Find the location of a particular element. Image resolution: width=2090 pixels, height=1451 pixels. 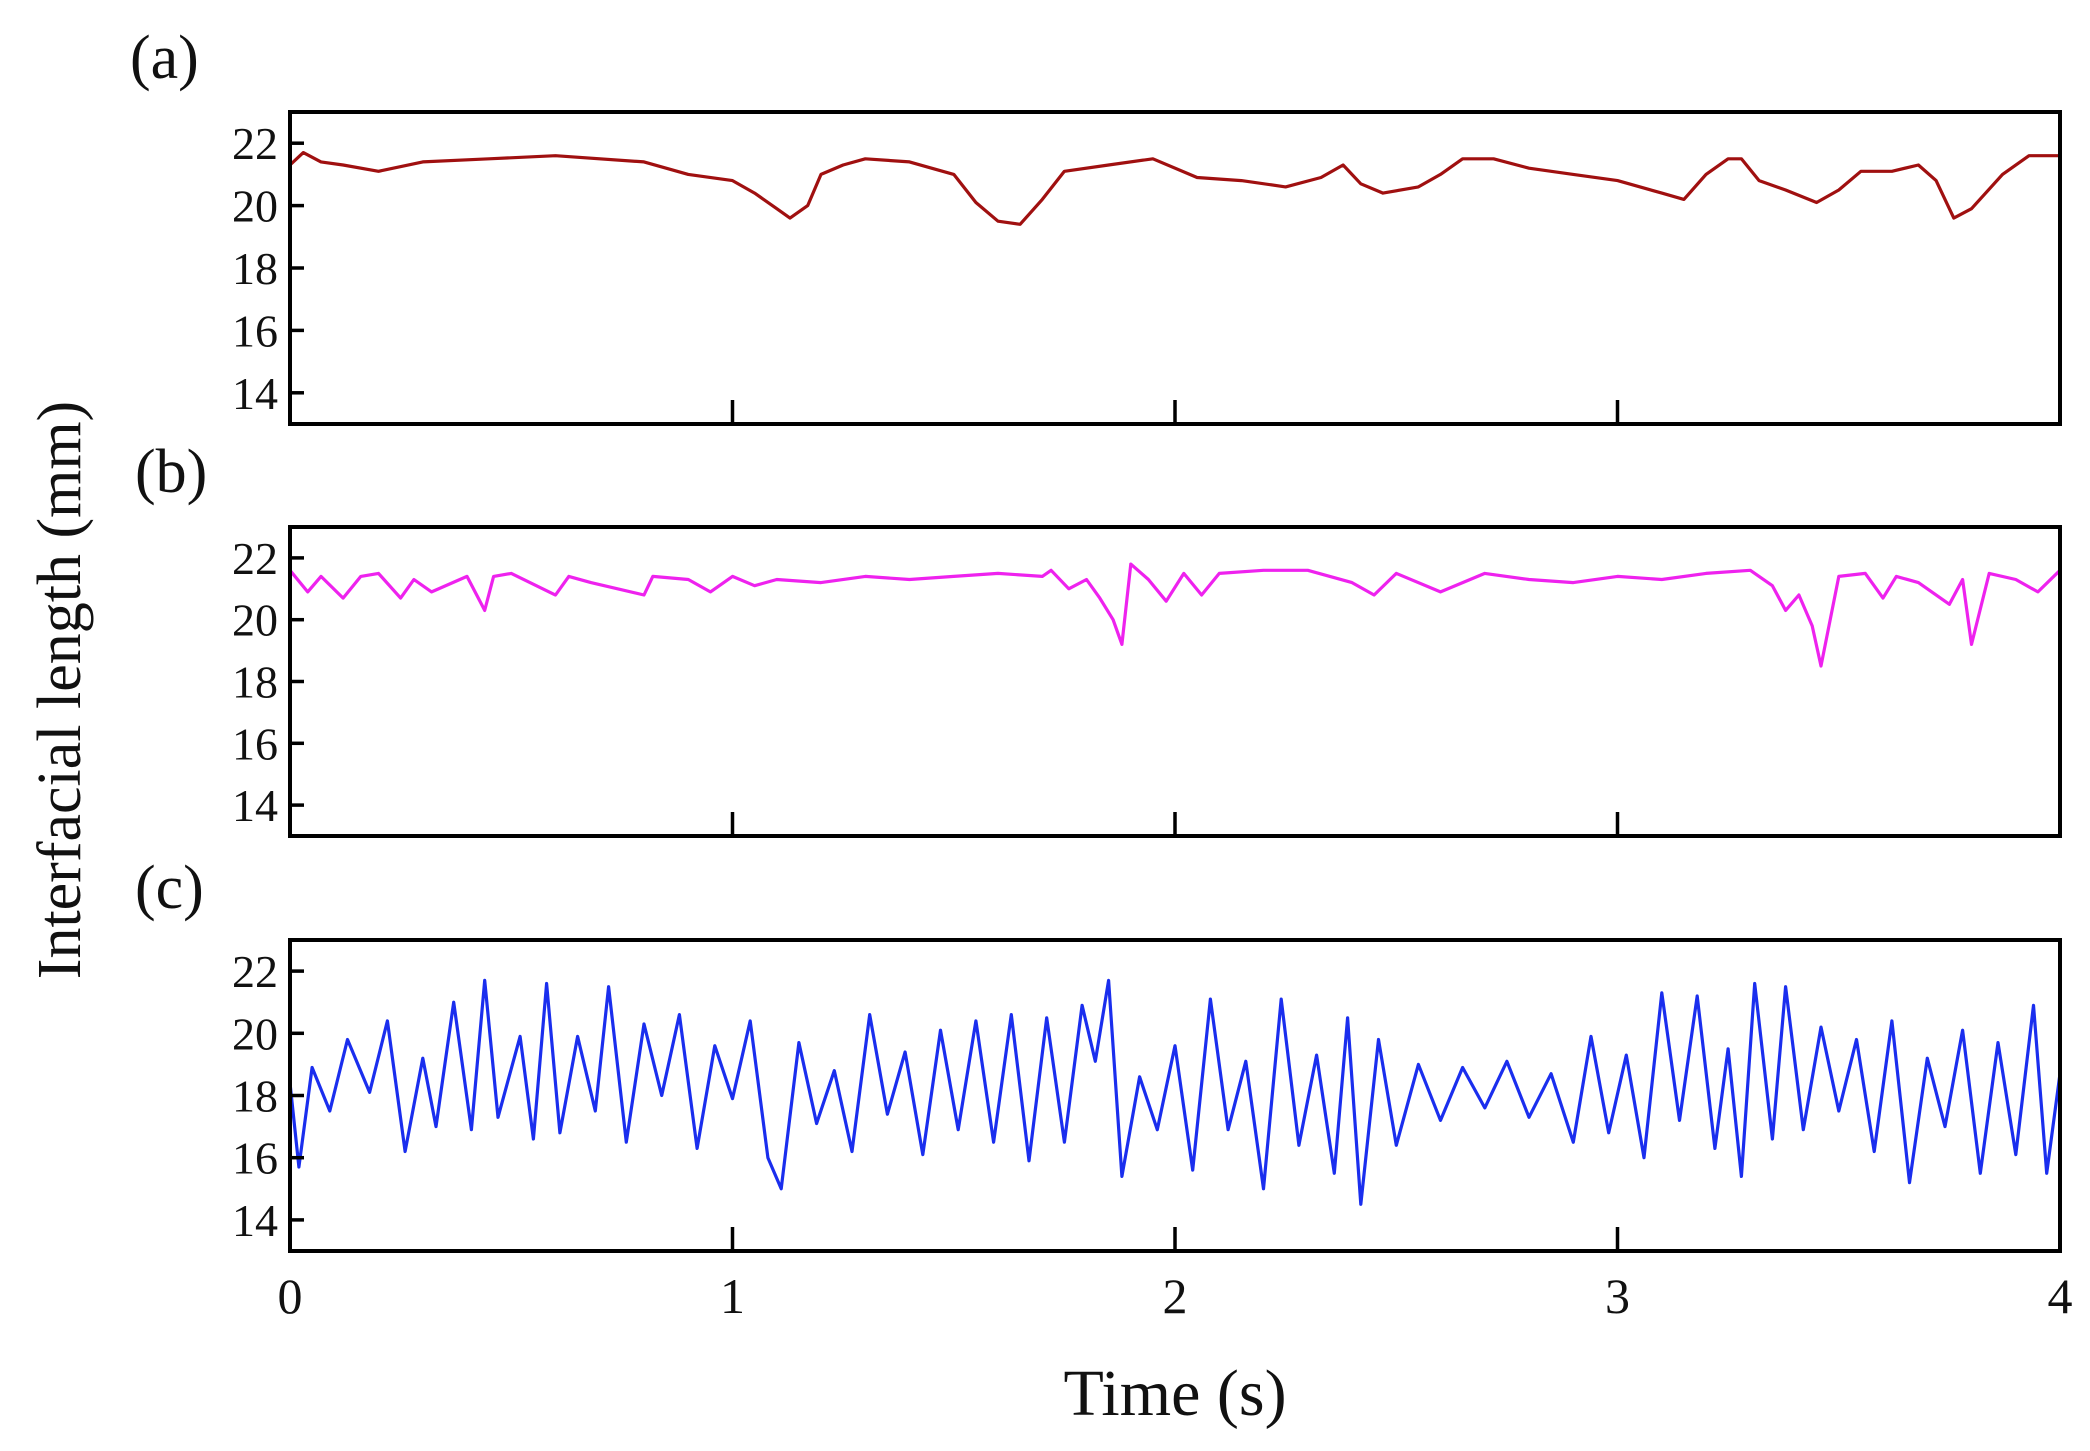

y-axis-label: Interfacial length (mm) is located at coordinates (60, 690).